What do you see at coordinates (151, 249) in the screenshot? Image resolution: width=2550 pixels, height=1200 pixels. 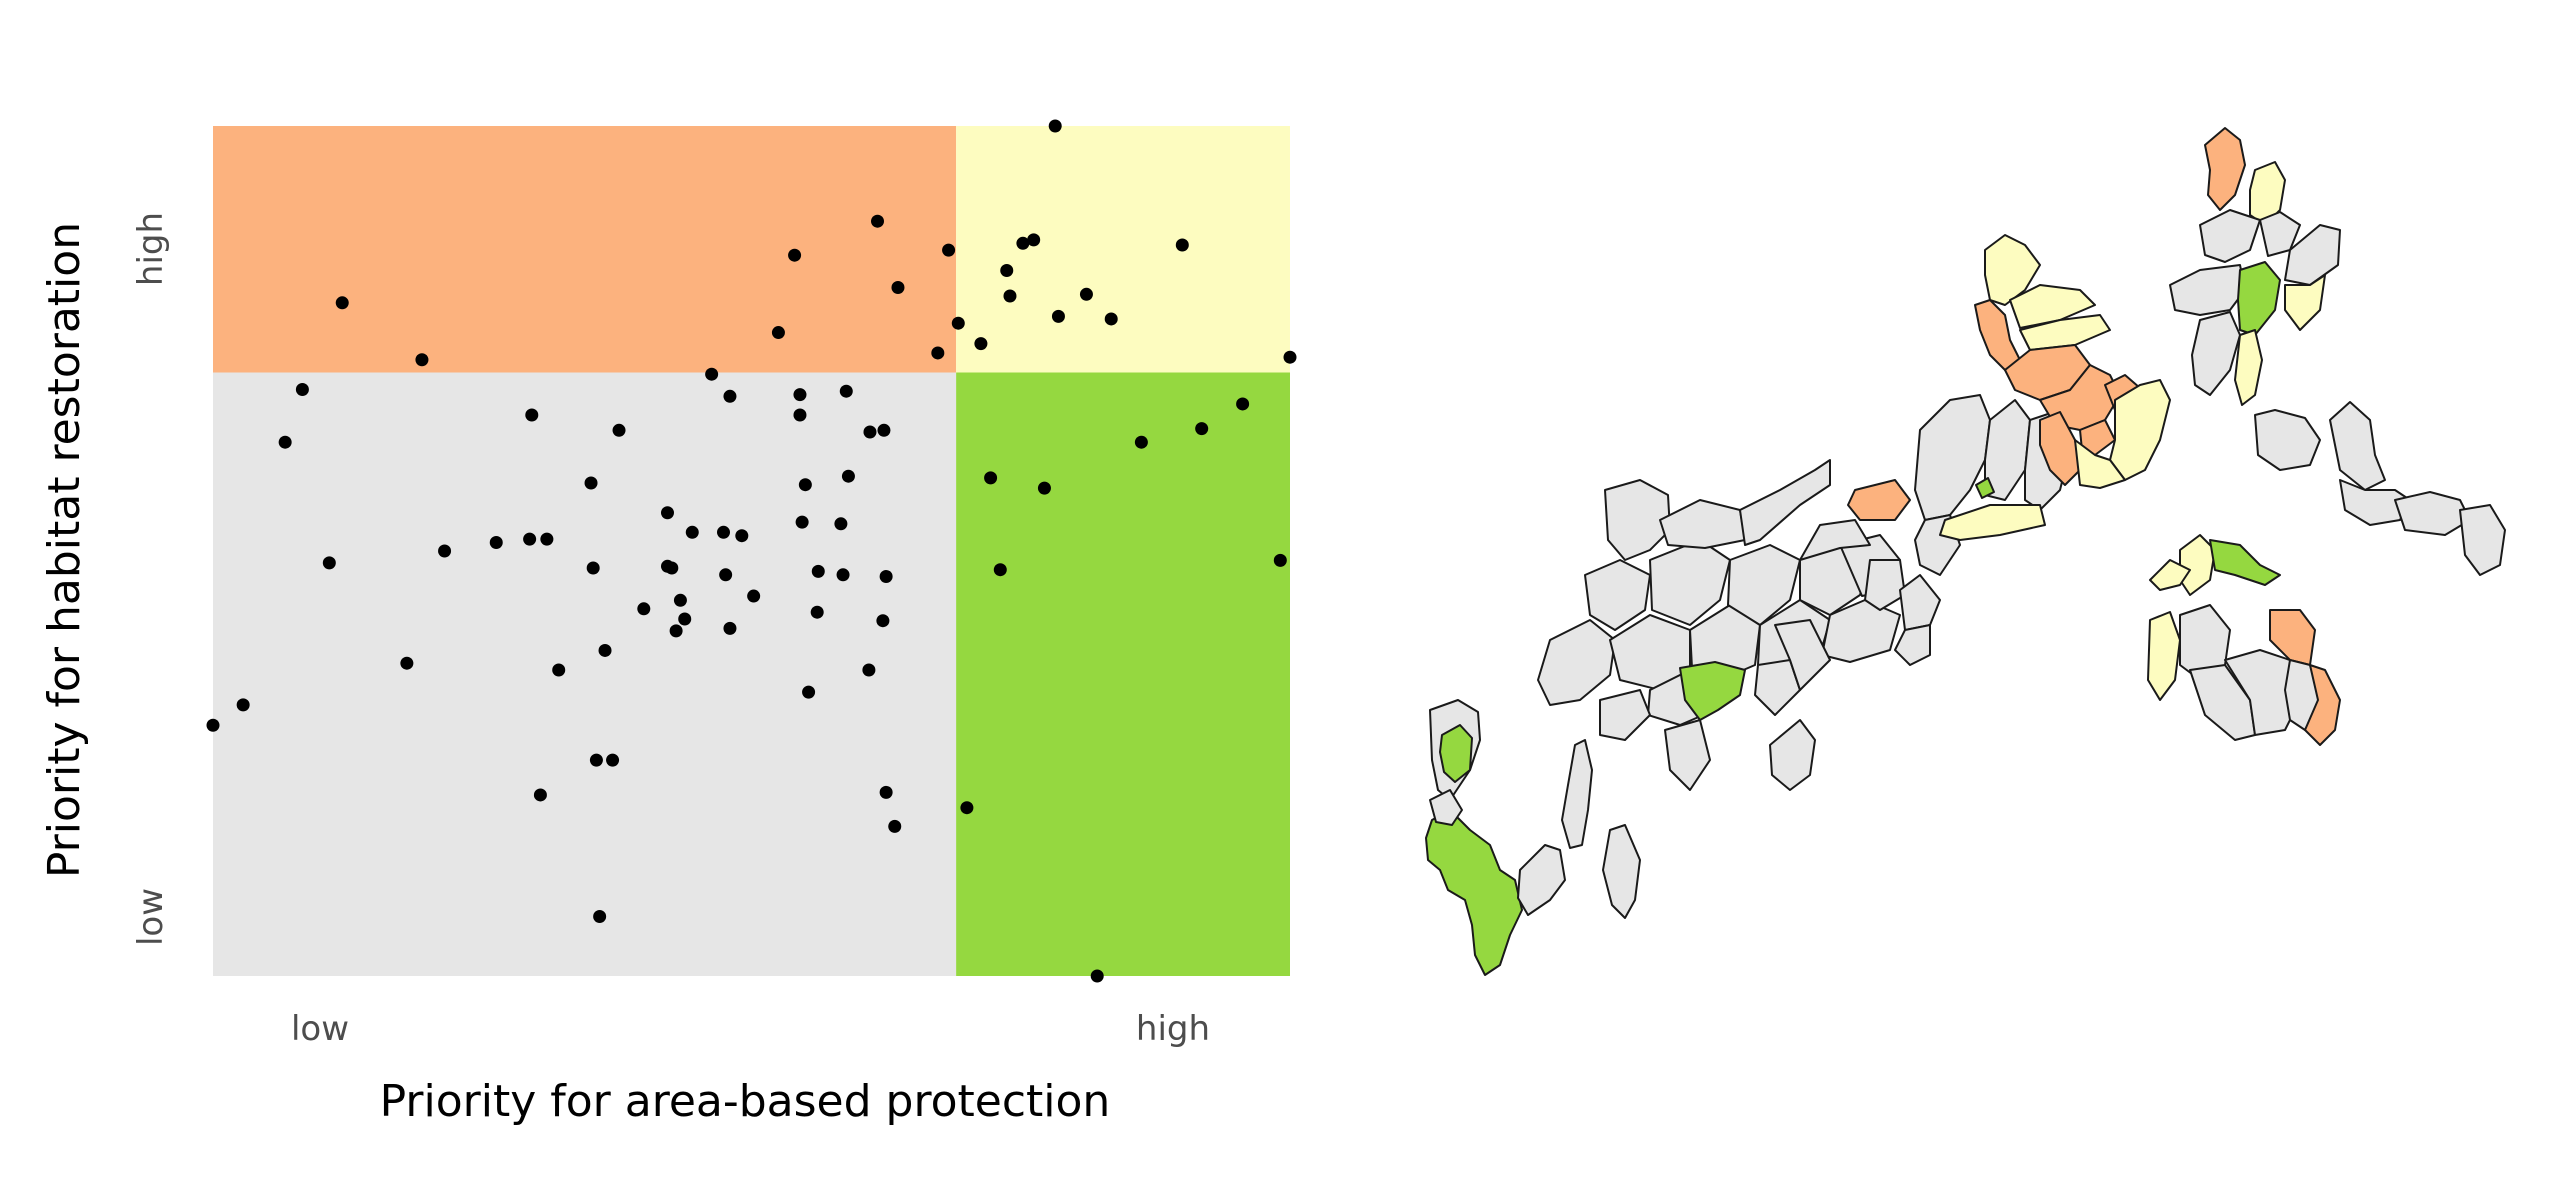 I see `y-tick-label-high: high` at bounding box center [151, 249].